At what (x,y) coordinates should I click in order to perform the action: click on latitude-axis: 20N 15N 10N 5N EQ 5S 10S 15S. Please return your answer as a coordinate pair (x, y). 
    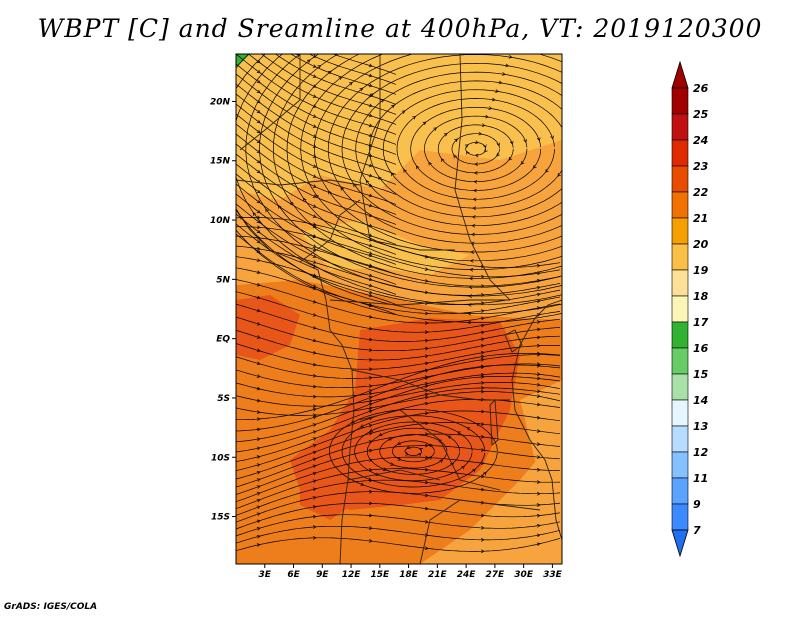
    Looking at the image, I should click on (220, 309).